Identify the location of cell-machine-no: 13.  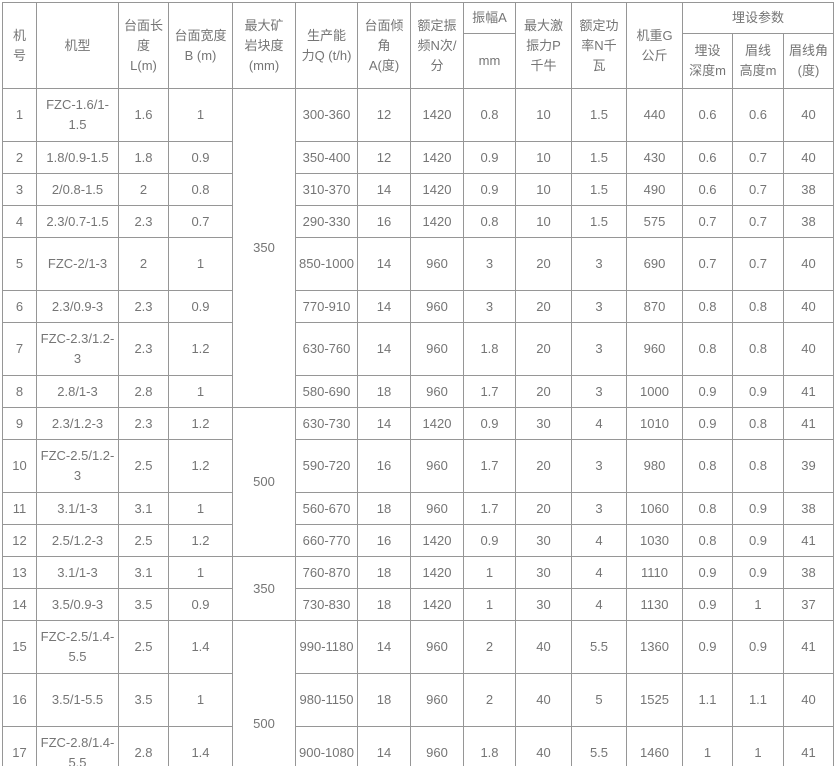
(19, 572).